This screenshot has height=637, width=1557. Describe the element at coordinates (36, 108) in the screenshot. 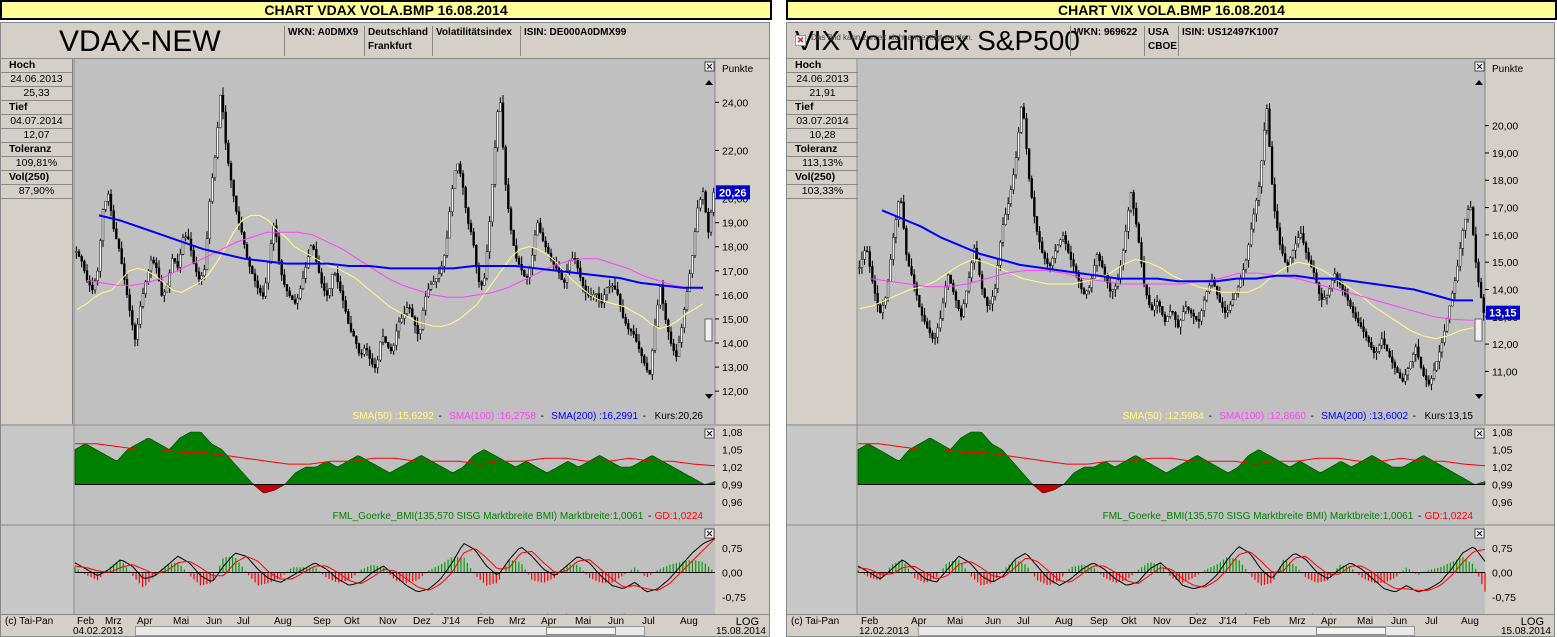

I see `stat-label: Tief` at that location.